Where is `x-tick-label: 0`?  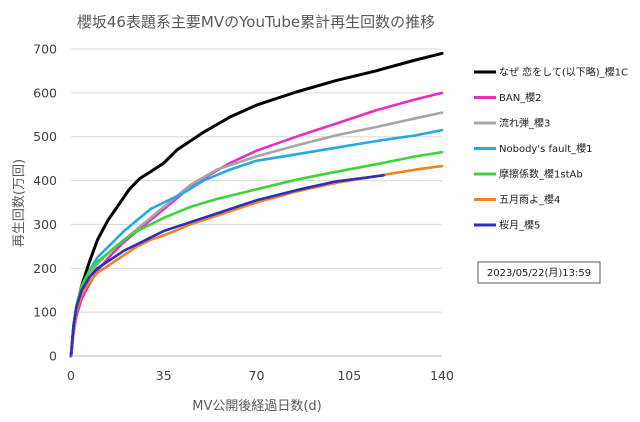
x-tick-label: 0 is located at coordinates (71, 375).